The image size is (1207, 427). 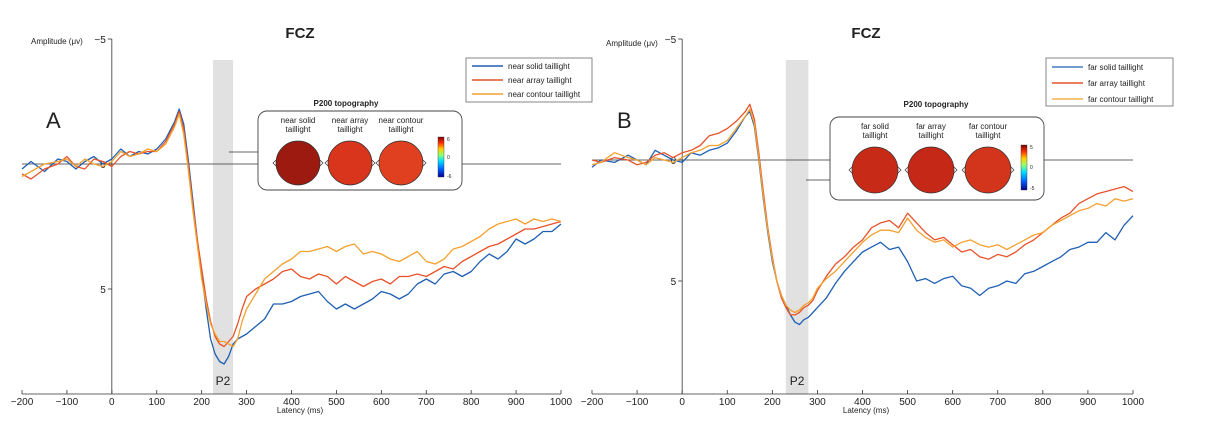 I want to click on panel-a-inset-title: P200 topography, so click(x=346, y=103).